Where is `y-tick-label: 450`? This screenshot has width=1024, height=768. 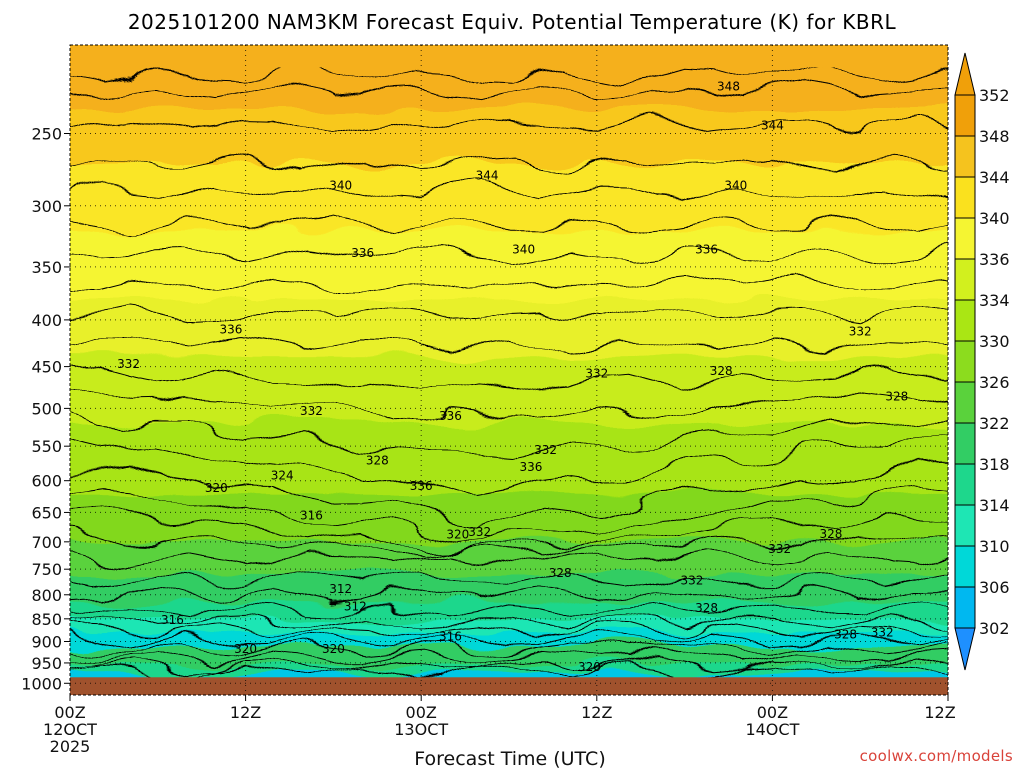 y-tick-label: 450 is located at coordinates (46, 367).